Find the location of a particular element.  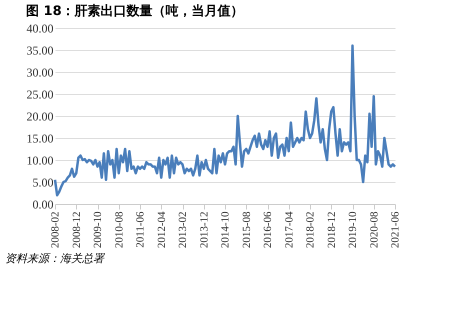

x-tick-label: 2013-12 is located at coordinates (204, 230).